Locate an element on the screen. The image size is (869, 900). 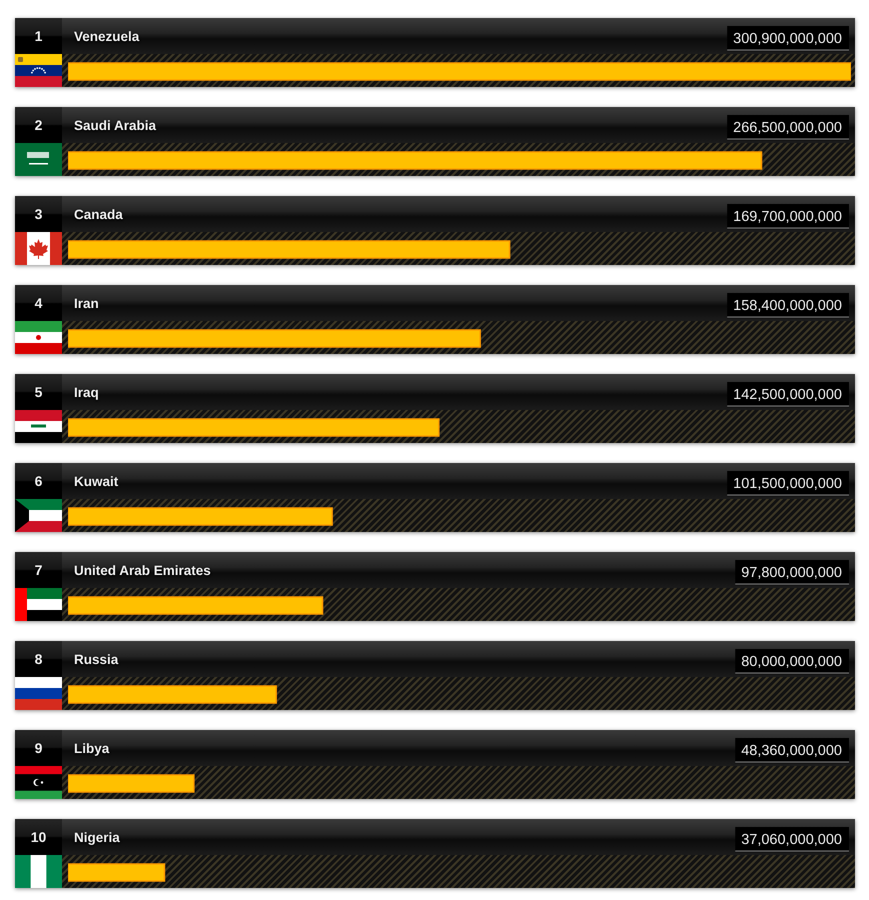
data-label: 48,360,000,000 is located at coordinates (791, 751).